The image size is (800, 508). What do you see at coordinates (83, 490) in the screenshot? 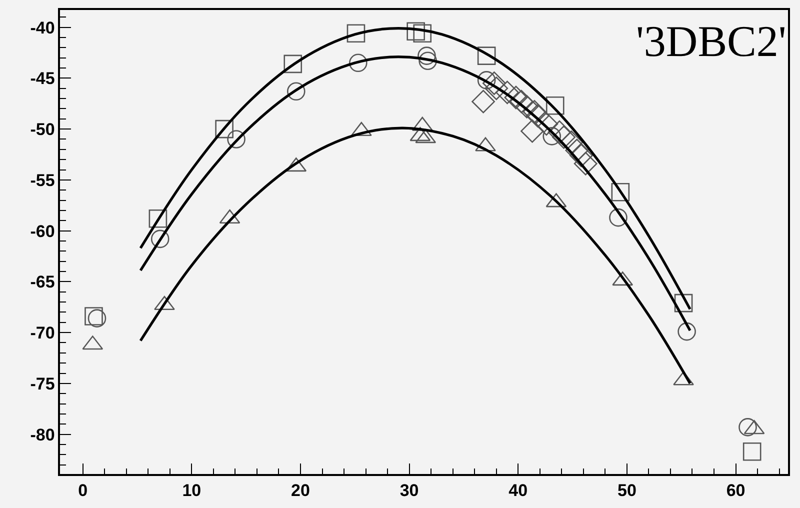
I see `x-tick-label: 0` at bounding box center [83, 490].